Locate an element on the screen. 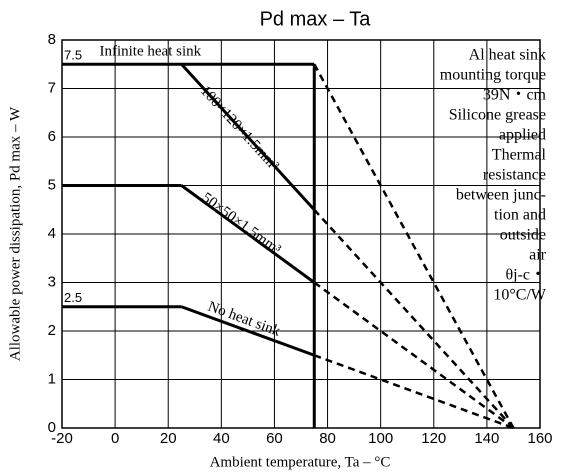  note-line: Al heat sink is located at coordinates (507, 55).